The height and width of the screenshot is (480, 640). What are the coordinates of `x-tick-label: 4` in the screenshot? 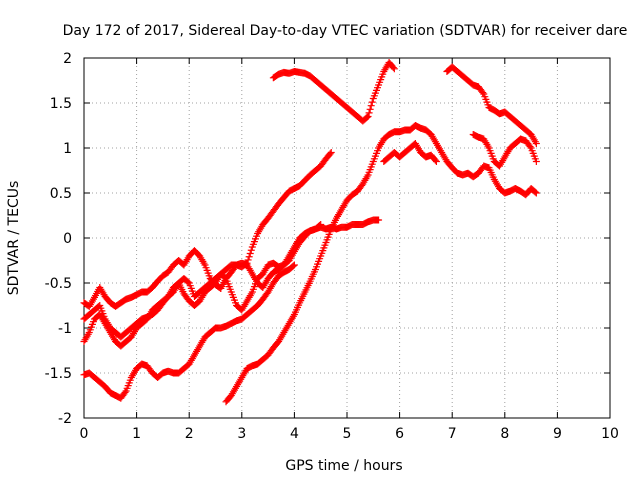 It's located at (294, 434).